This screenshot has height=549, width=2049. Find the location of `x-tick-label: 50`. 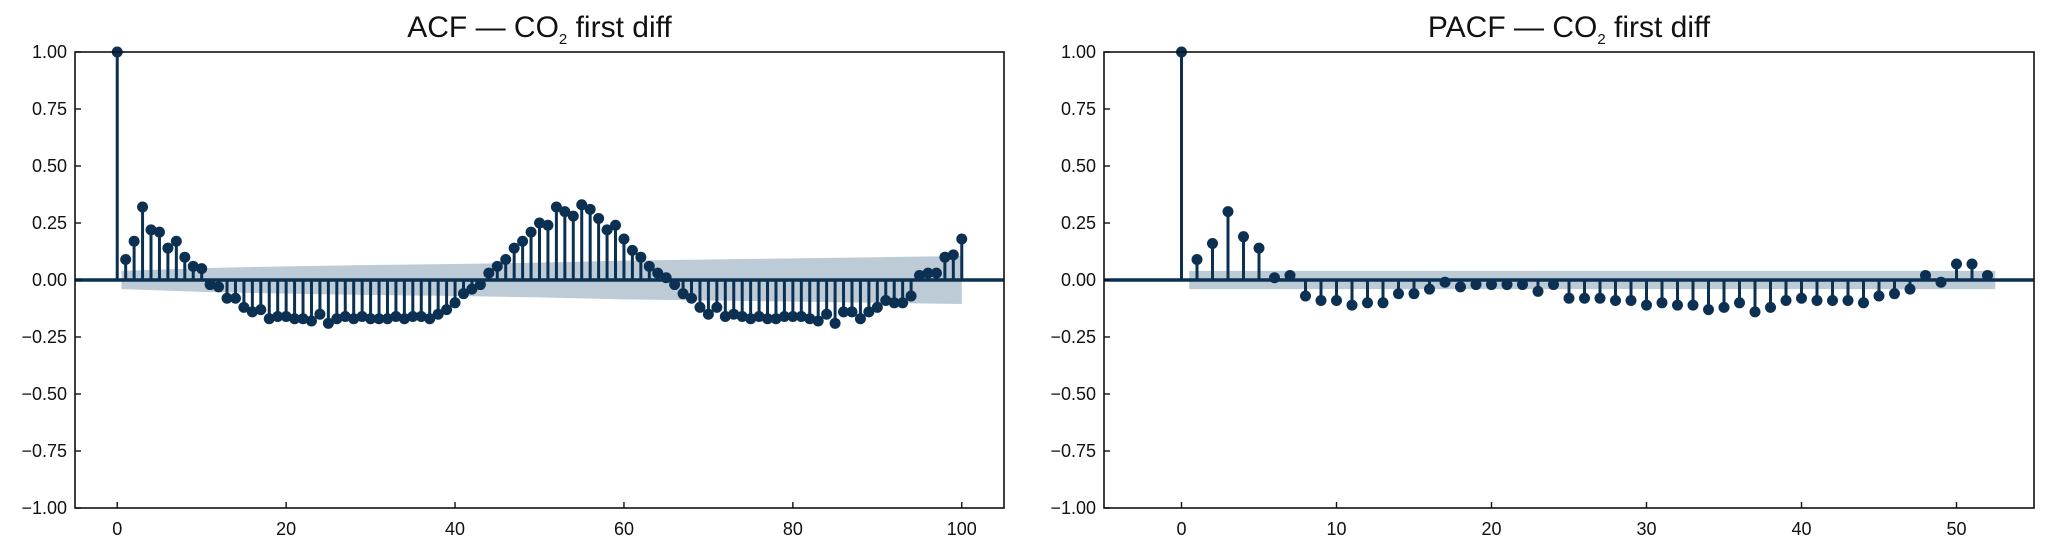

x-tick-label: 50 is located at coordinates (1956, 529).